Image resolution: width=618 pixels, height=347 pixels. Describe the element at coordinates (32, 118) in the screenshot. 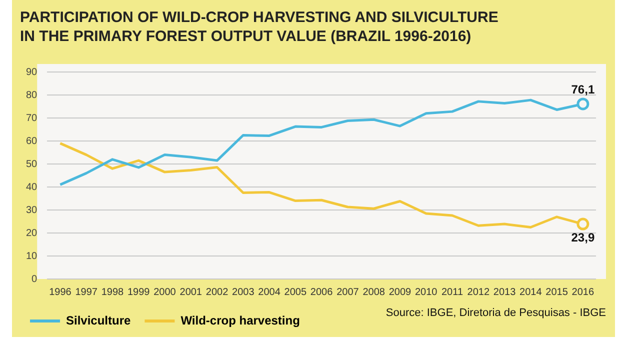

I see `y-tick-label: 70` at that location.